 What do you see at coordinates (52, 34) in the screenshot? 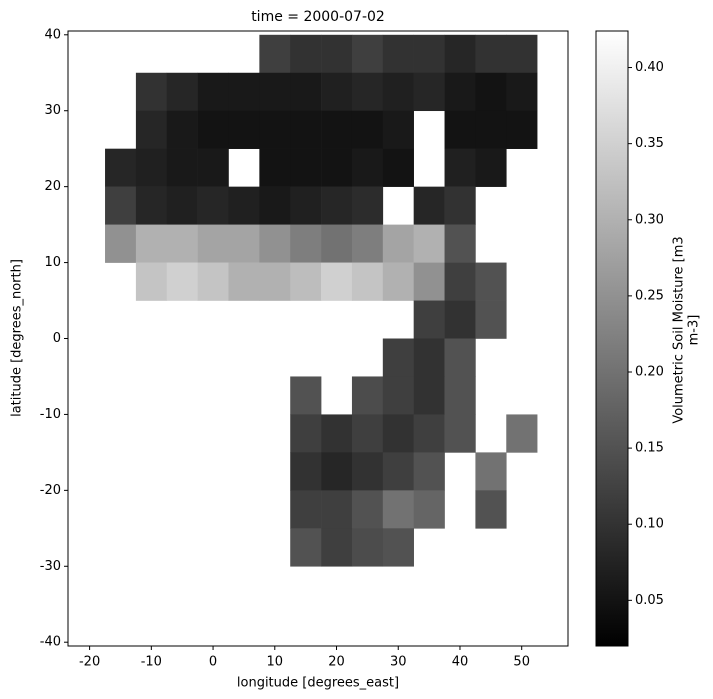
I see `y-tick-label: 40` at bounding box center [52, 34].